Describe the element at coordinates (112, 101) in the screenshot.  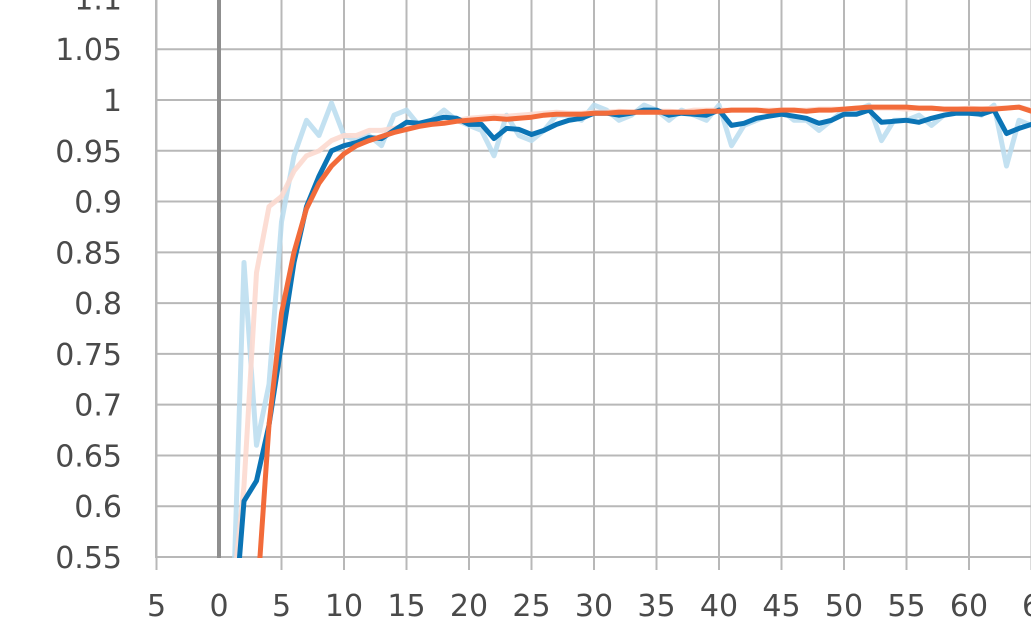
I see `y-tick-label: 1` at that location.